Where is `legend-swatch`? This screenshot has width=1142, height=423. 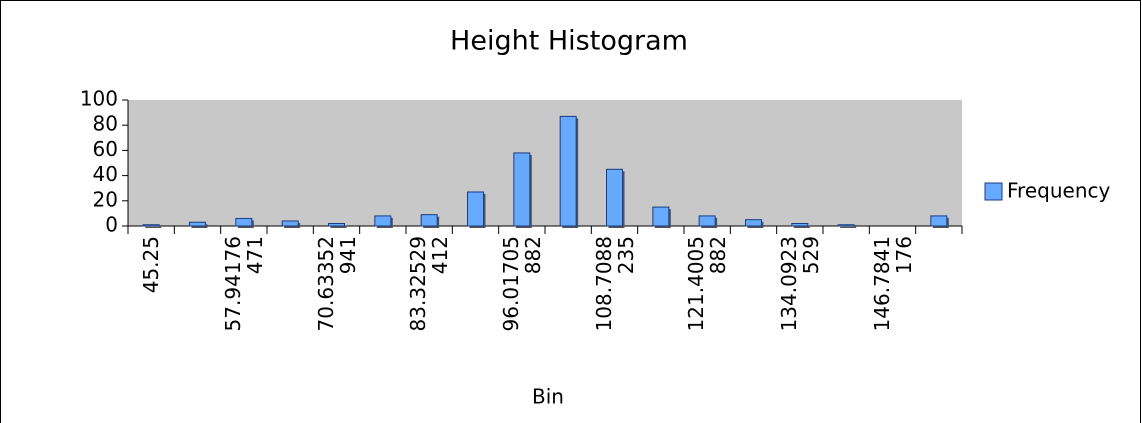 legend-swatch is located at coordinates (993, 191).